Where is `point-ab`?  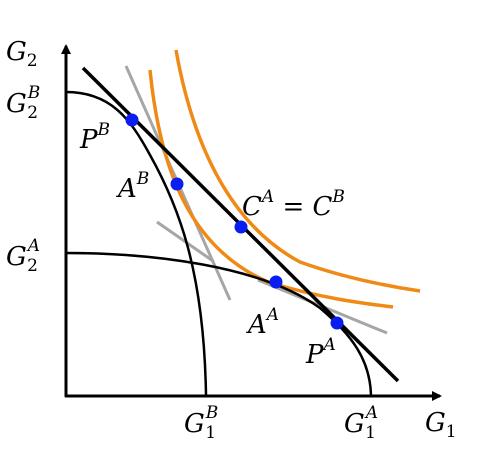
point-ab is located at coordinates (177, 184).